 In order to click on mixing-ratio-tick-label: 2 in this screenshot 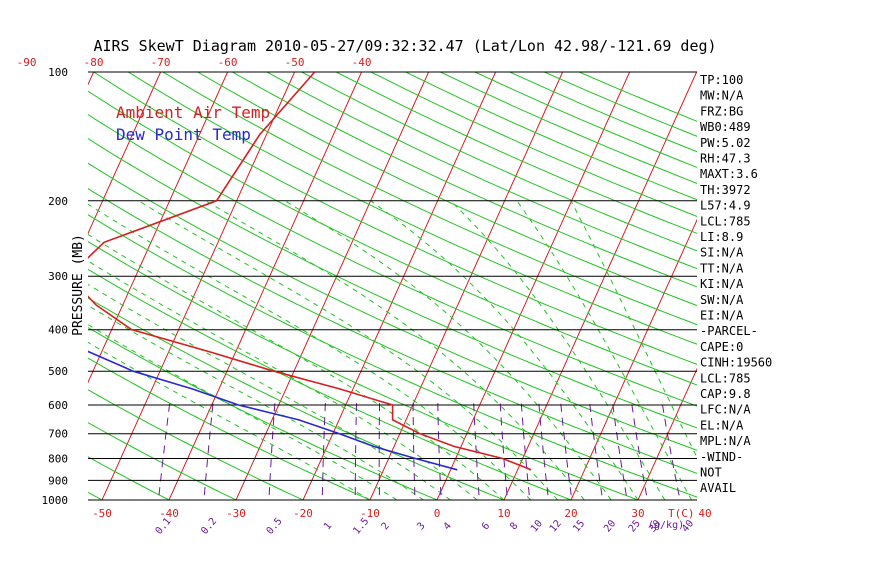, I will do `click(386, 527)`.